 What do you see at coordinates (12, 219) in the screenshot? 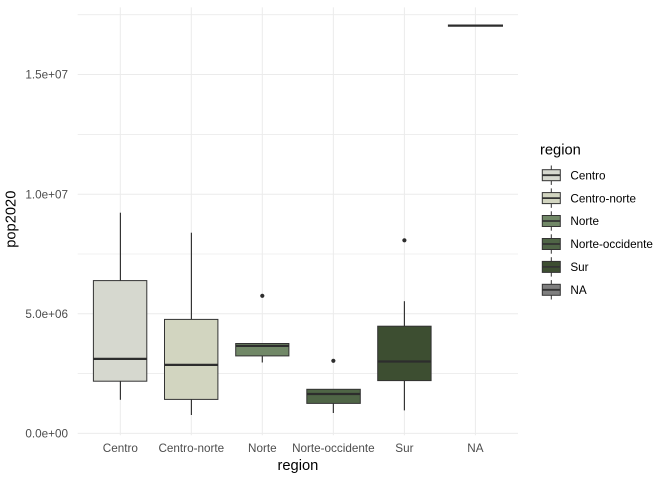
I see `svg-text: pop2020` at bounding box center [12, 219].